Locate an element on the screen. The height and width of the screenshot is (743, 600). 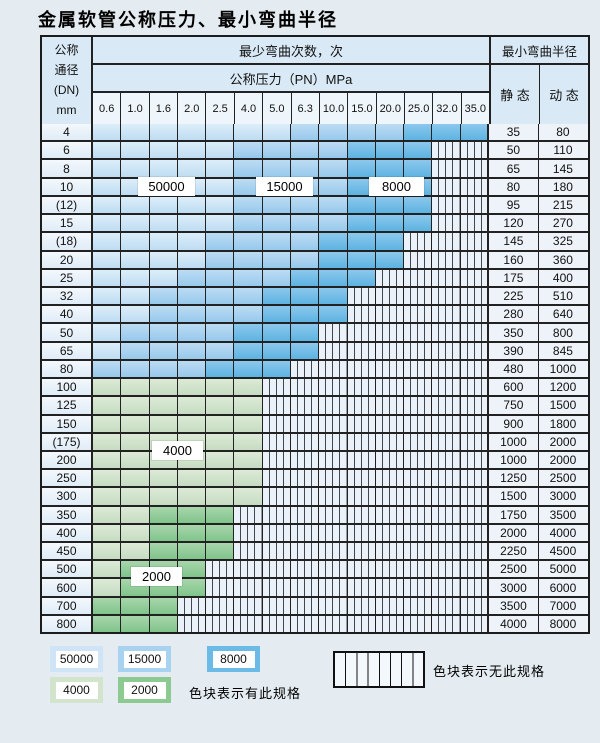
dynamic-radius-cell: 215 is located at coordinates (562, 205).